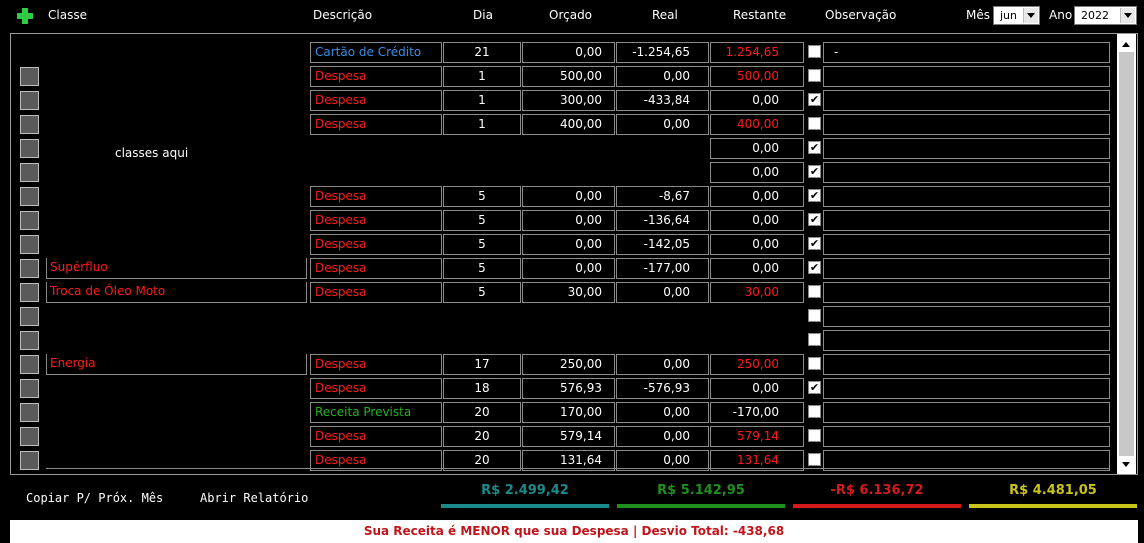 The height and width of the screenshot is (543, 1144). What do you see at coordinates (176, 268) in the screenshot?
I see `row-classe: Supérfluo` at bounding box center [176, 268].